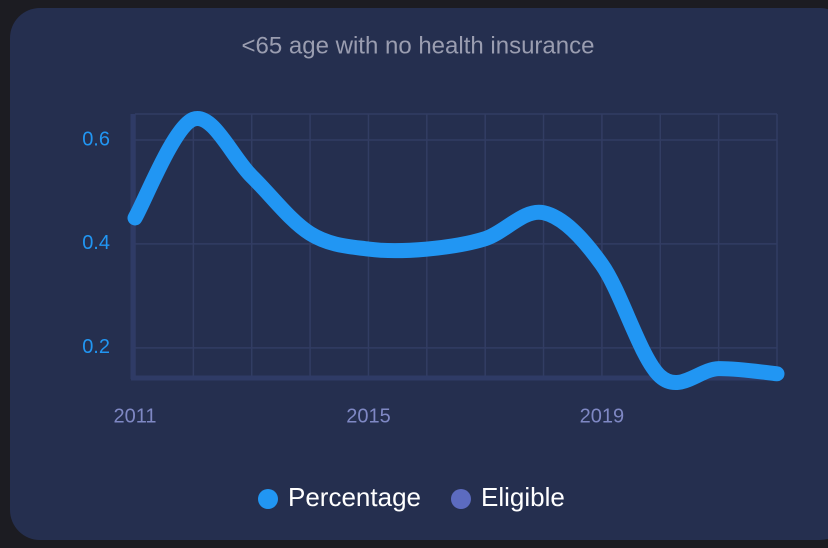  I want to click on y-tick-label: 0.6, so click(96, 139).